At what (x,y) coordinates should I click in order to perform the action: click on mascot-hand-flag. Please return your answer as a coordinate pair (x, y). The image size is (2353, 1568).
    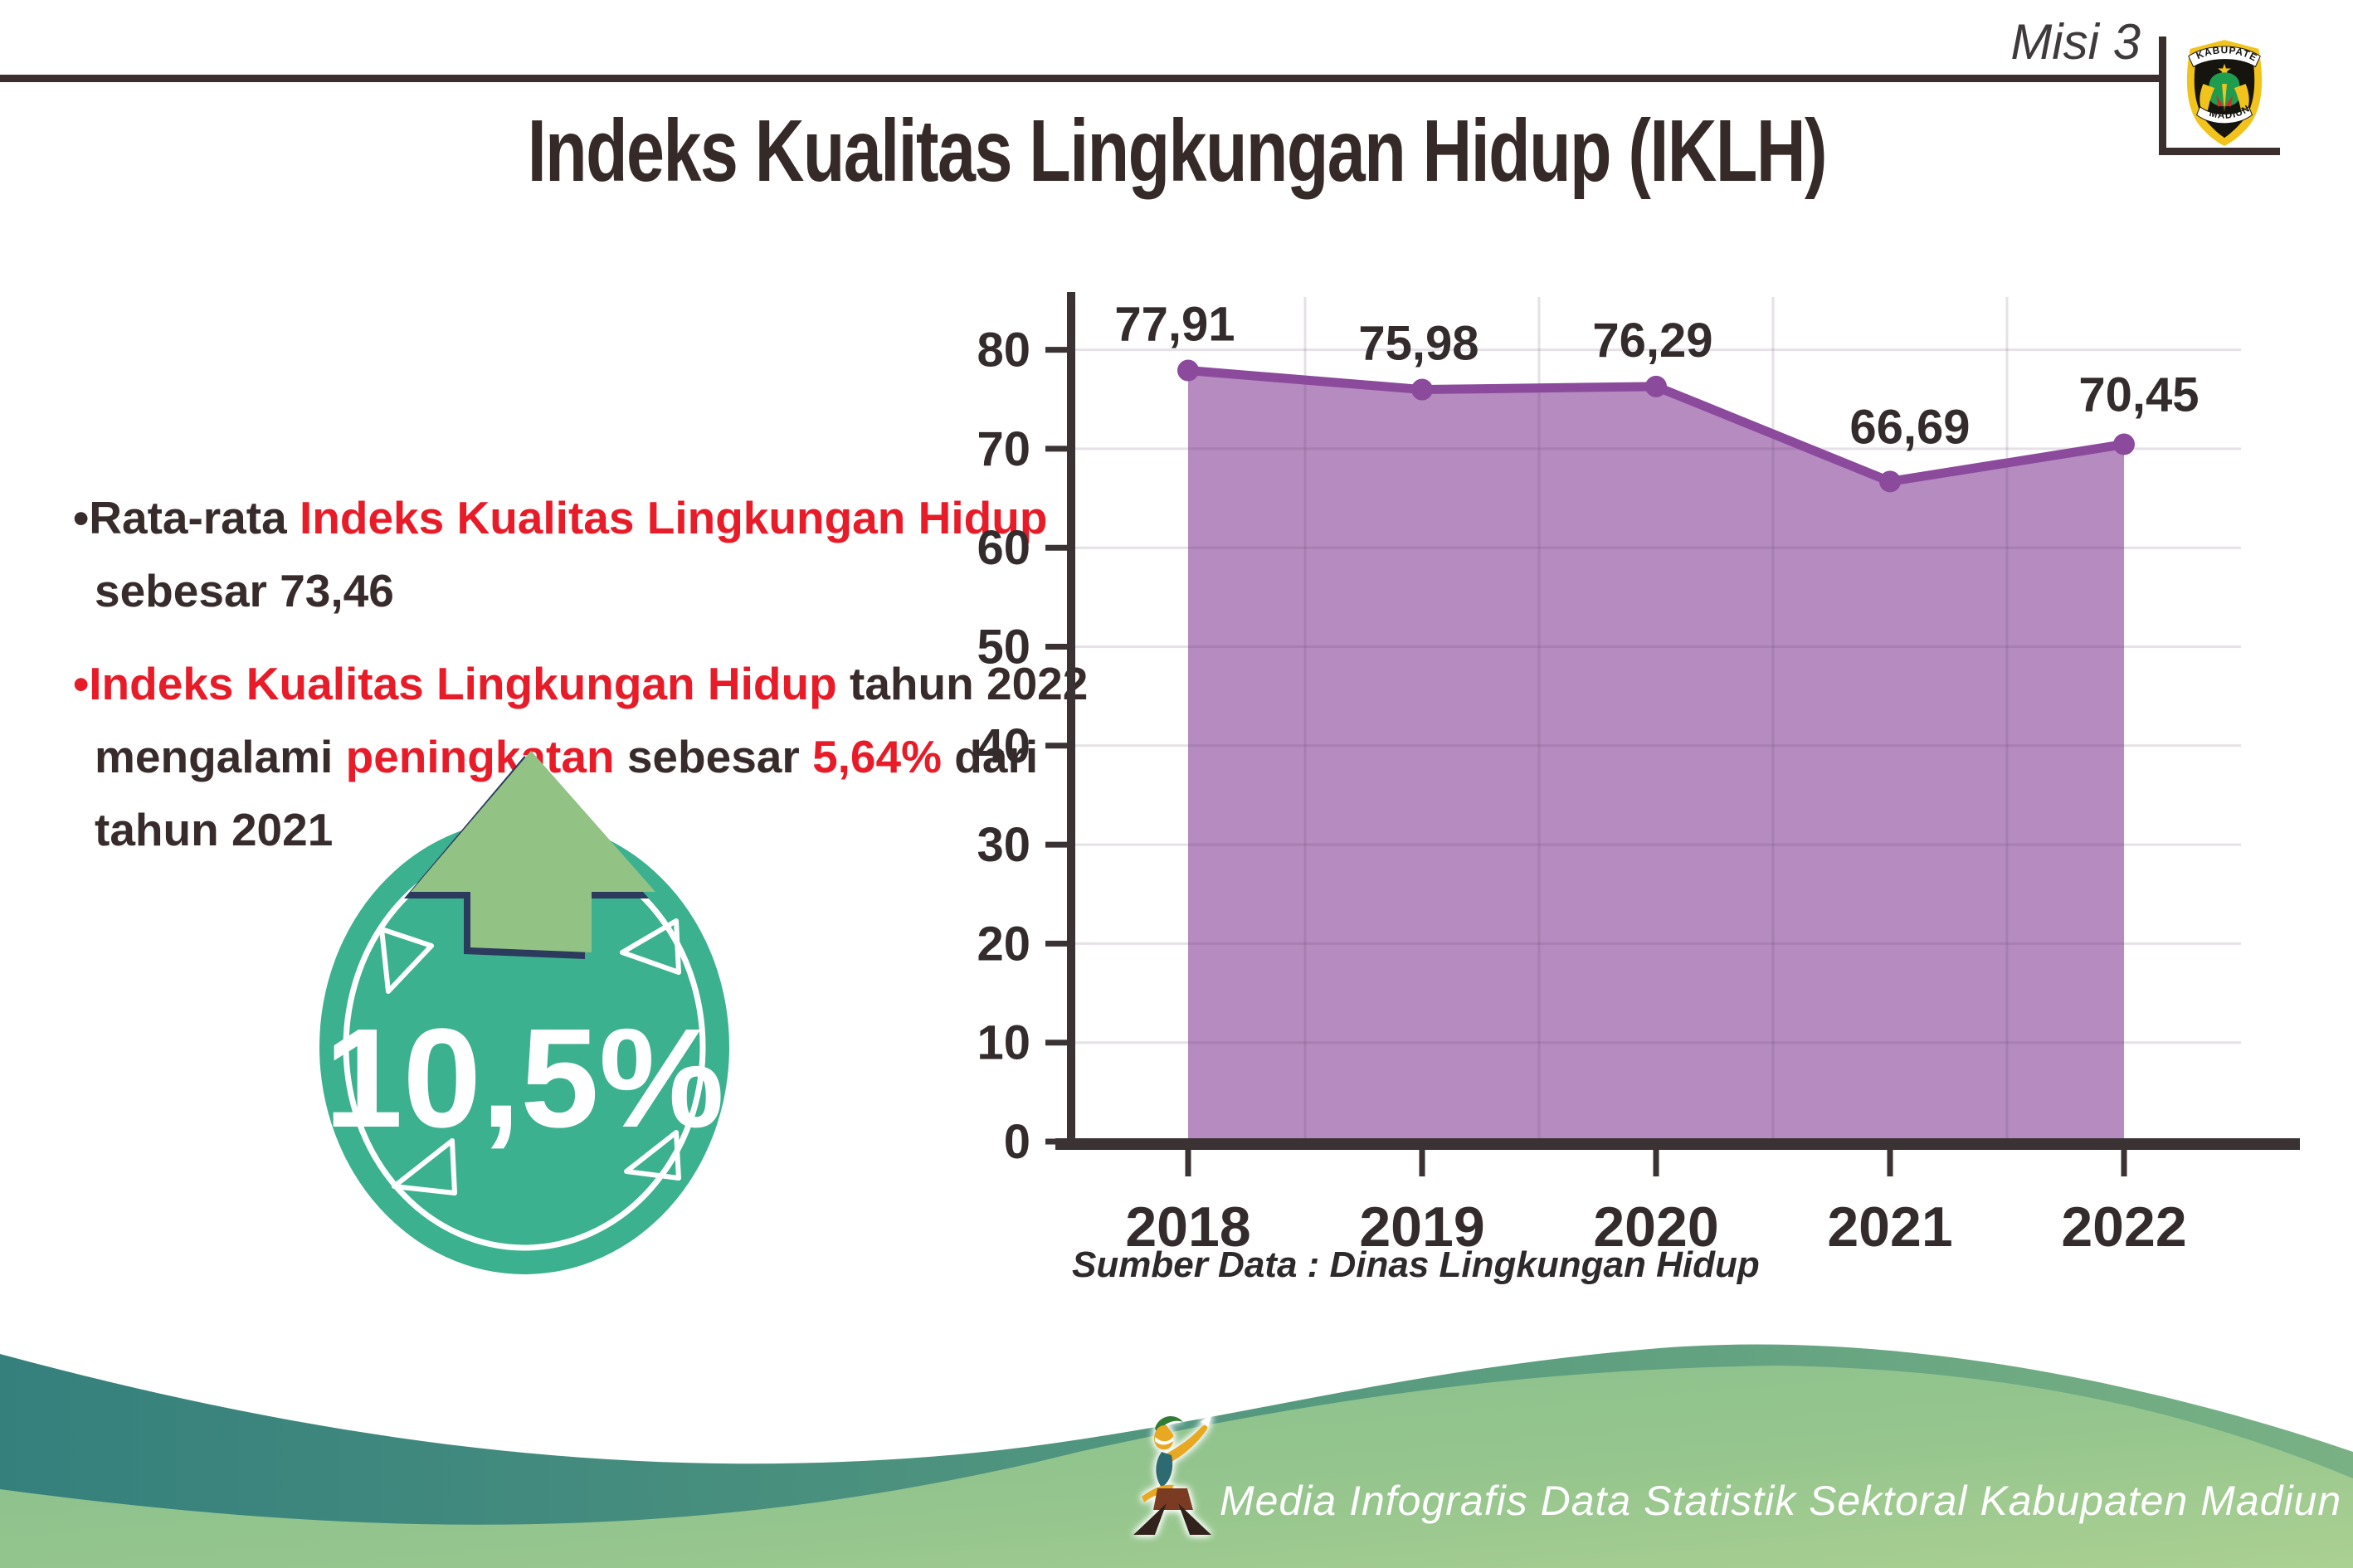
    Looking at the image, I should click on (1206, 1420).